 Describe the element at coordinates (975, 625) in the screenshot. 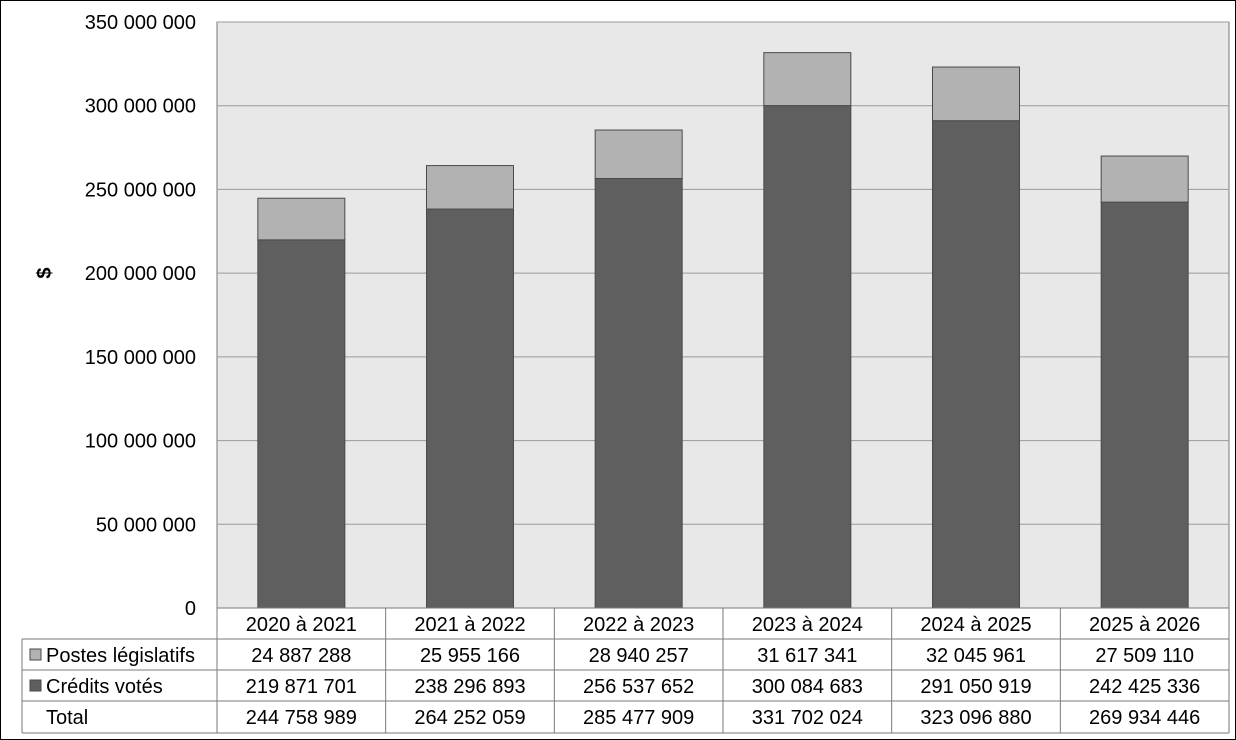

I see `x-tick-label: 2024 à 2025` at that location.